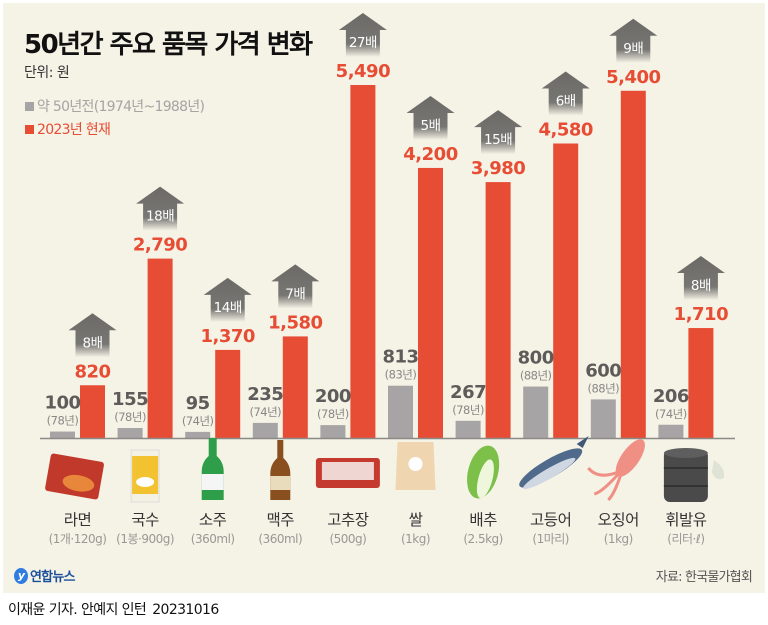  Describe the element at coordinates (21, 575) in the screenshot. I see `yonhap-logo-icon: y` at that location.